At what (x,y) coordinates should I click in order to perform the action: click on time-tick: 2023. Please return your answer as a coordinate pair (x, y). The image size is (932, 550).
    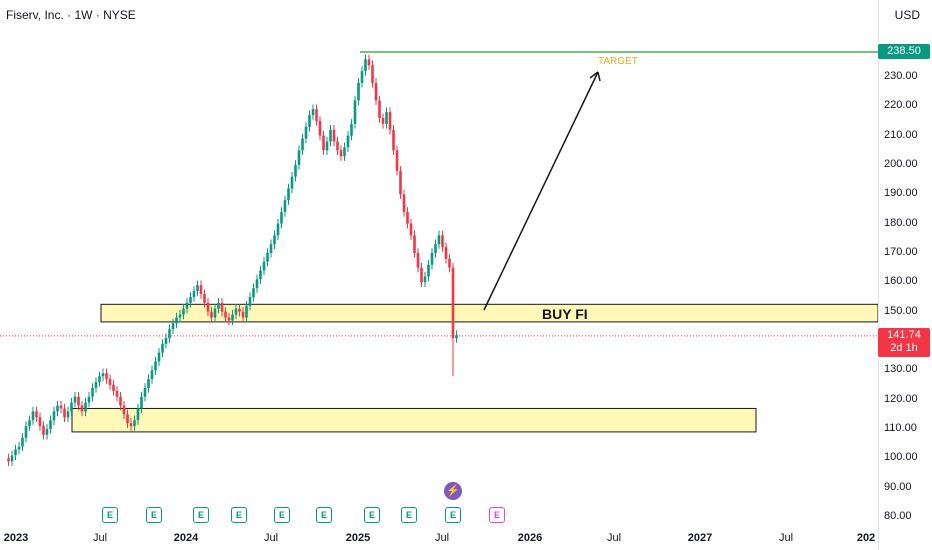
    Looking at the image, I should click on (16, 538).